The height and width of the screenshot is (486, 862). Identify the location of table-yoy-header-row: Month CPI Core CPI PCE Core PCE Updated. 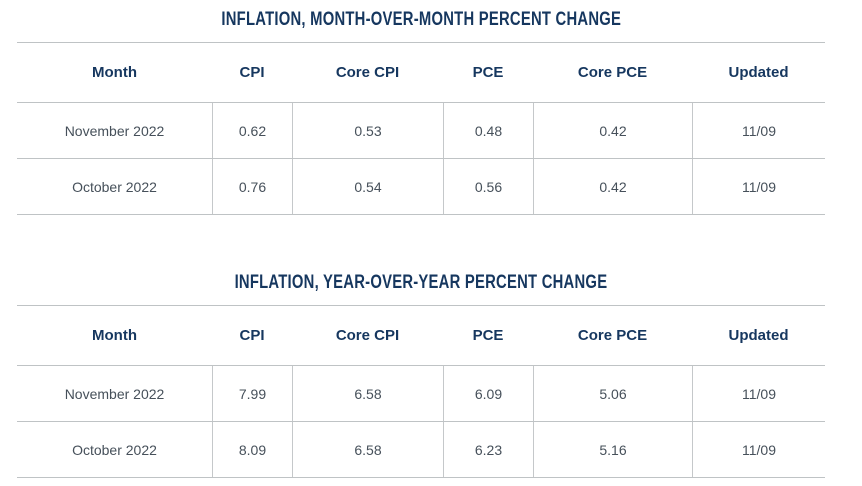
(421, 335).